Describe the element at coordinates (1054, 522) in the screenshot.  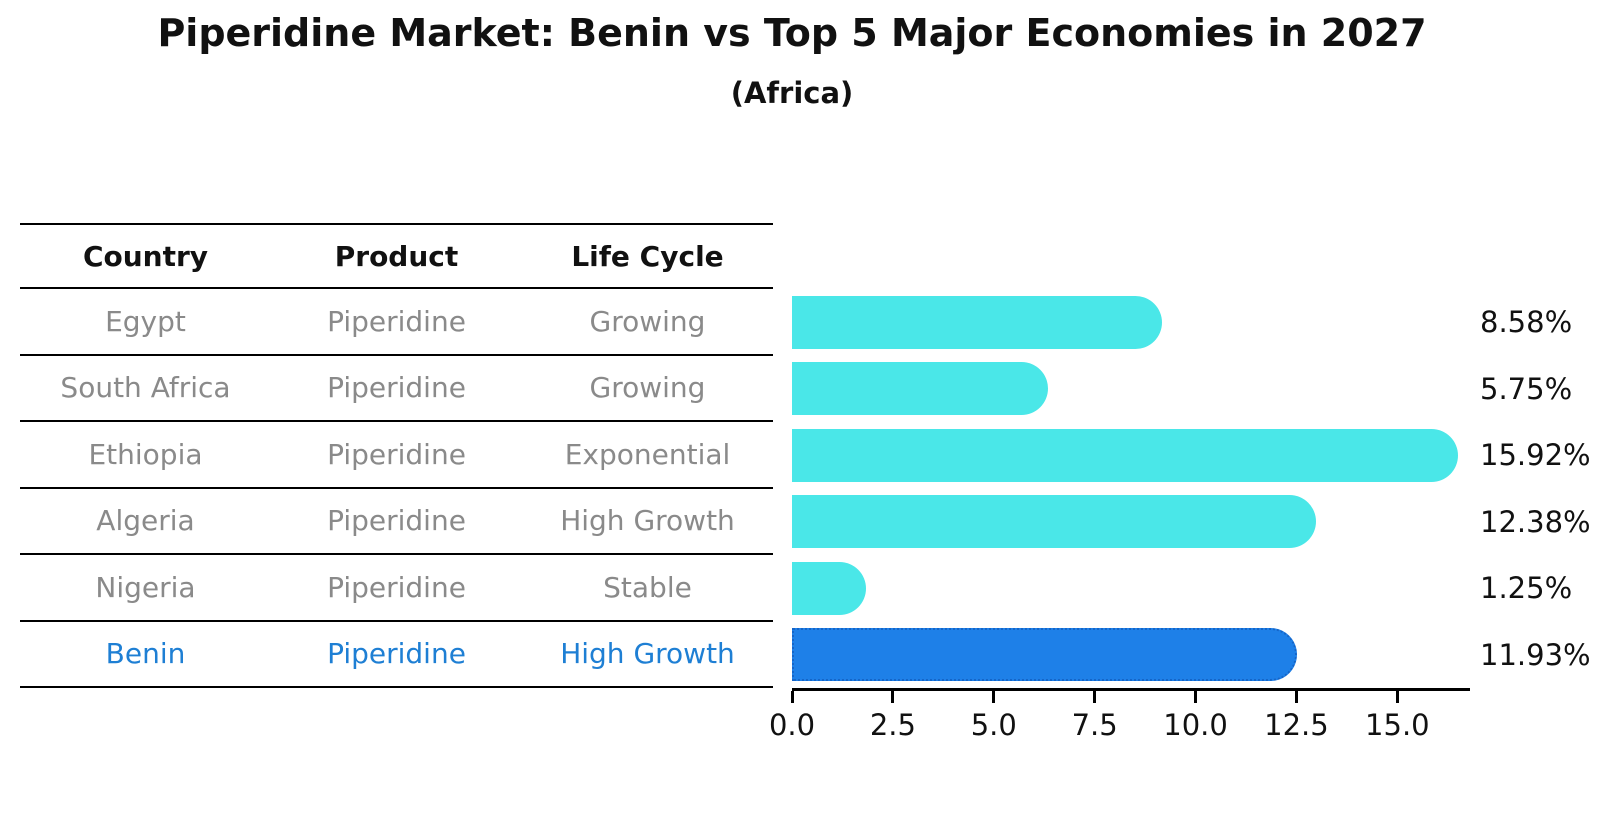
I see `bar-algeria` at that location.